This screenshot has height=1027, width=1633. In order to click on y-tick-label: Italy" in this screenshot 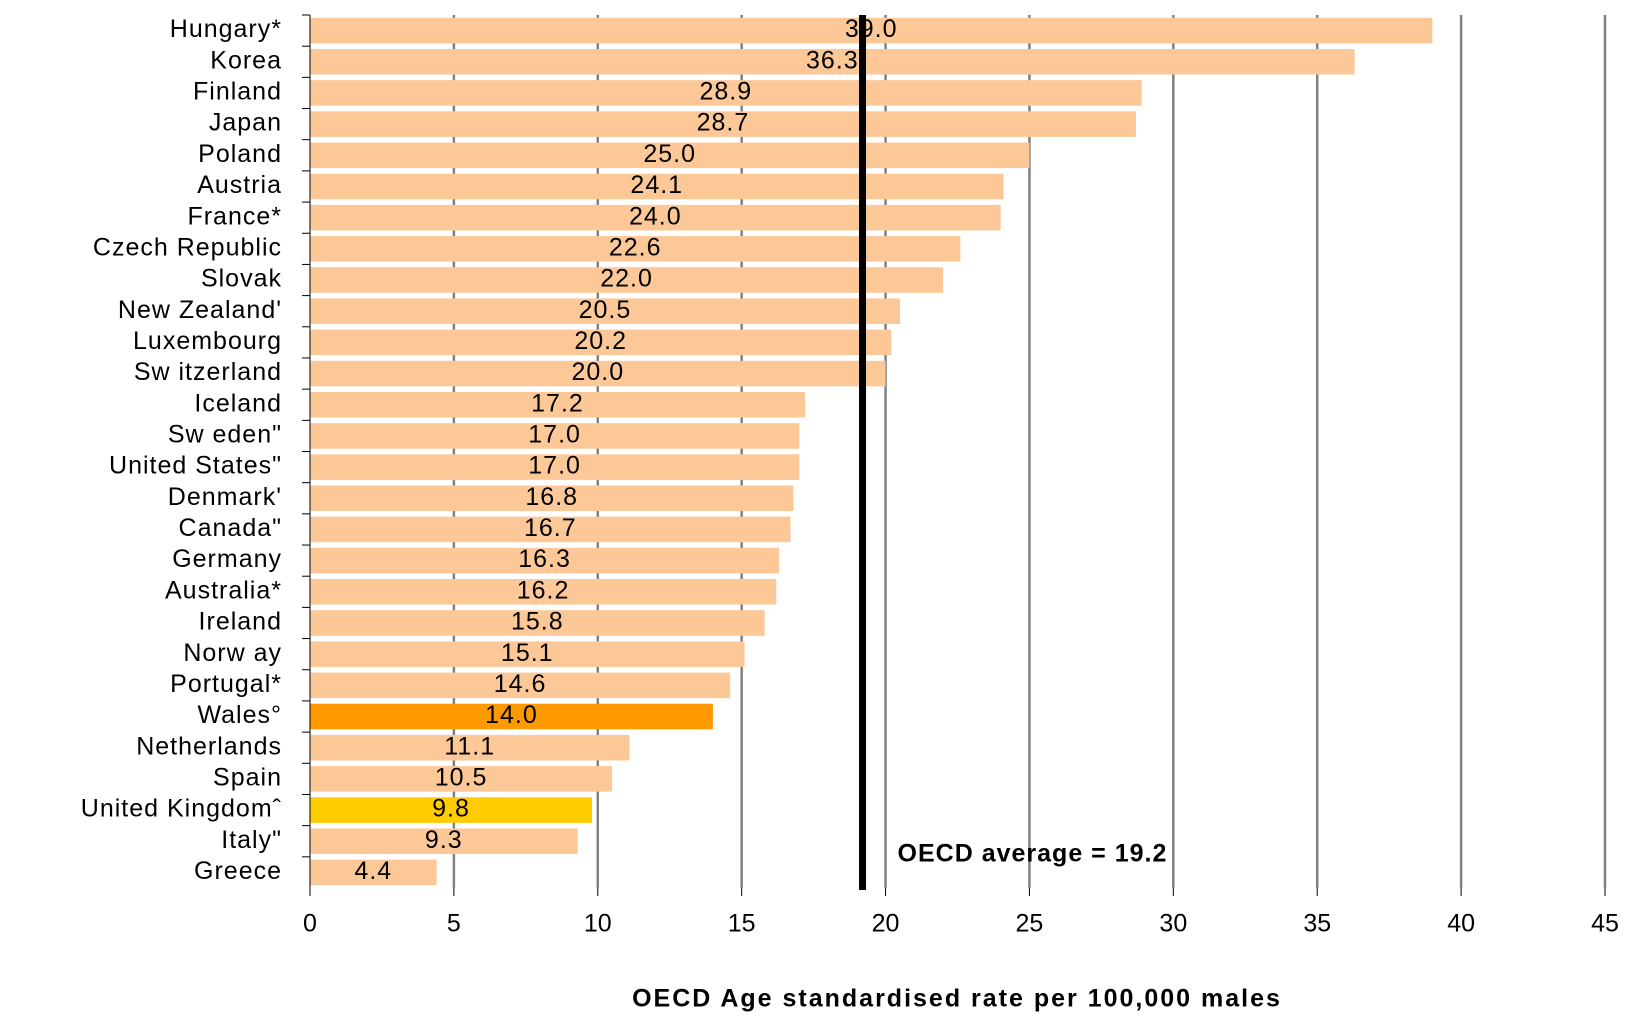, I will do `click(251, 840)`.